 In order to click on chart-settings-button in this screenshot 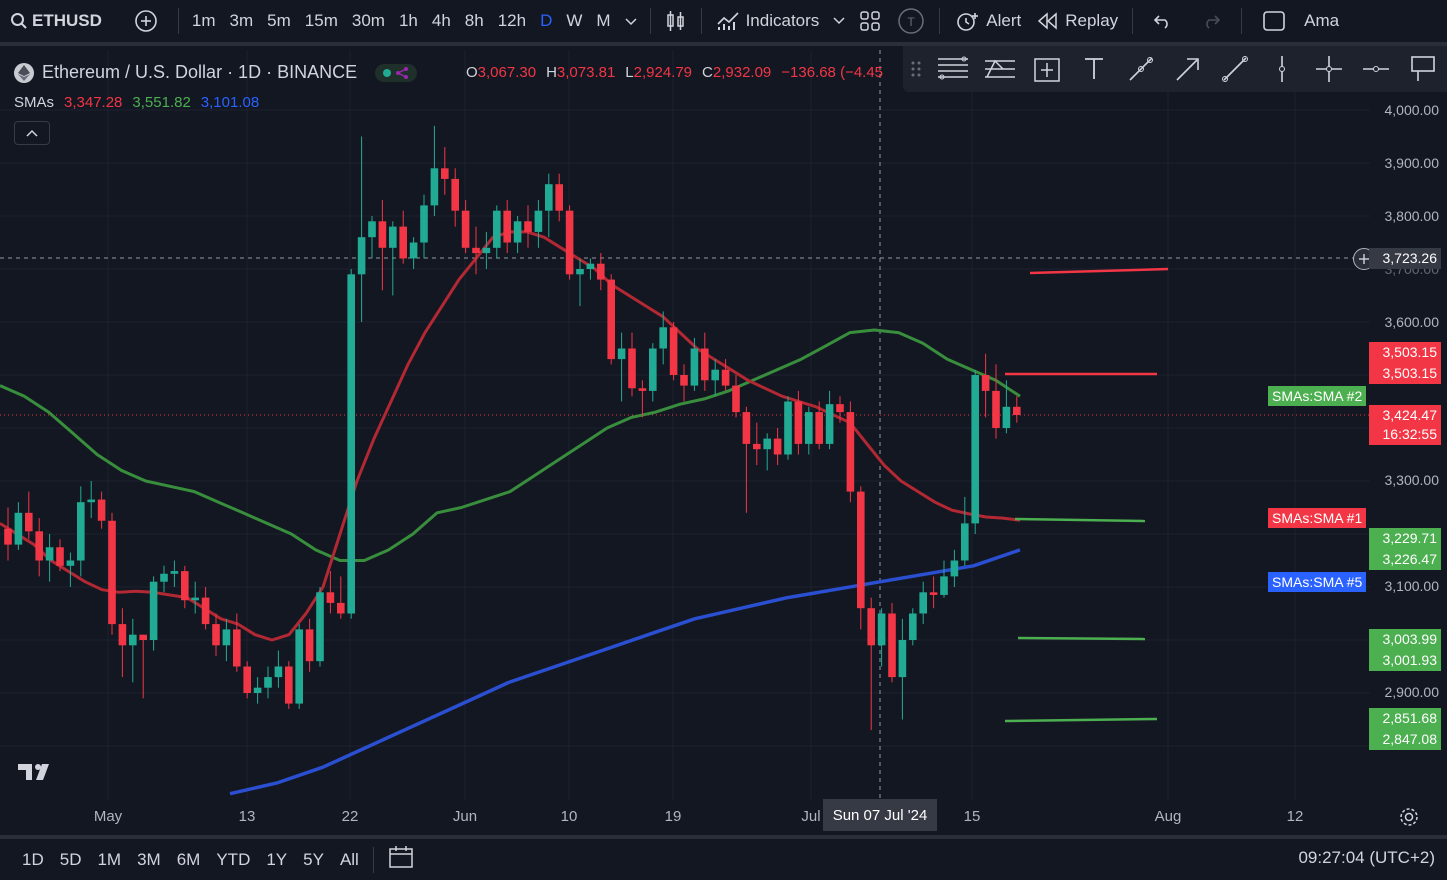, I will do `click(1409, 819)`.